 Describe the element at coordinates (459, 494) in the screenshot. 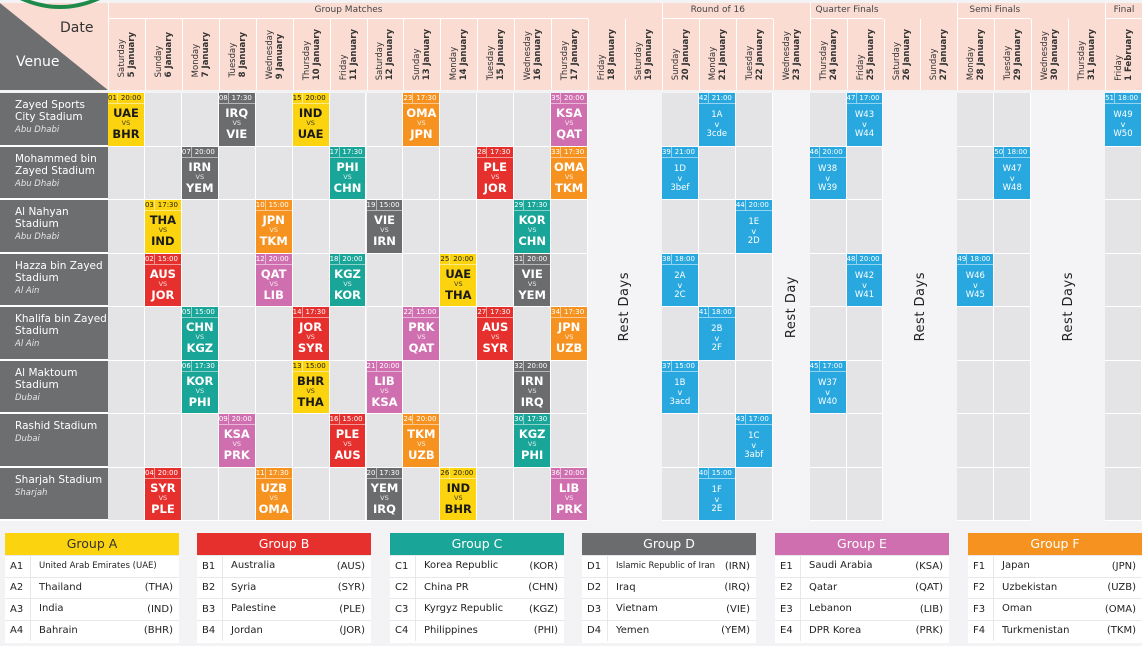

I see `match-26: 26 20:00 IND VS BHR` at that location.